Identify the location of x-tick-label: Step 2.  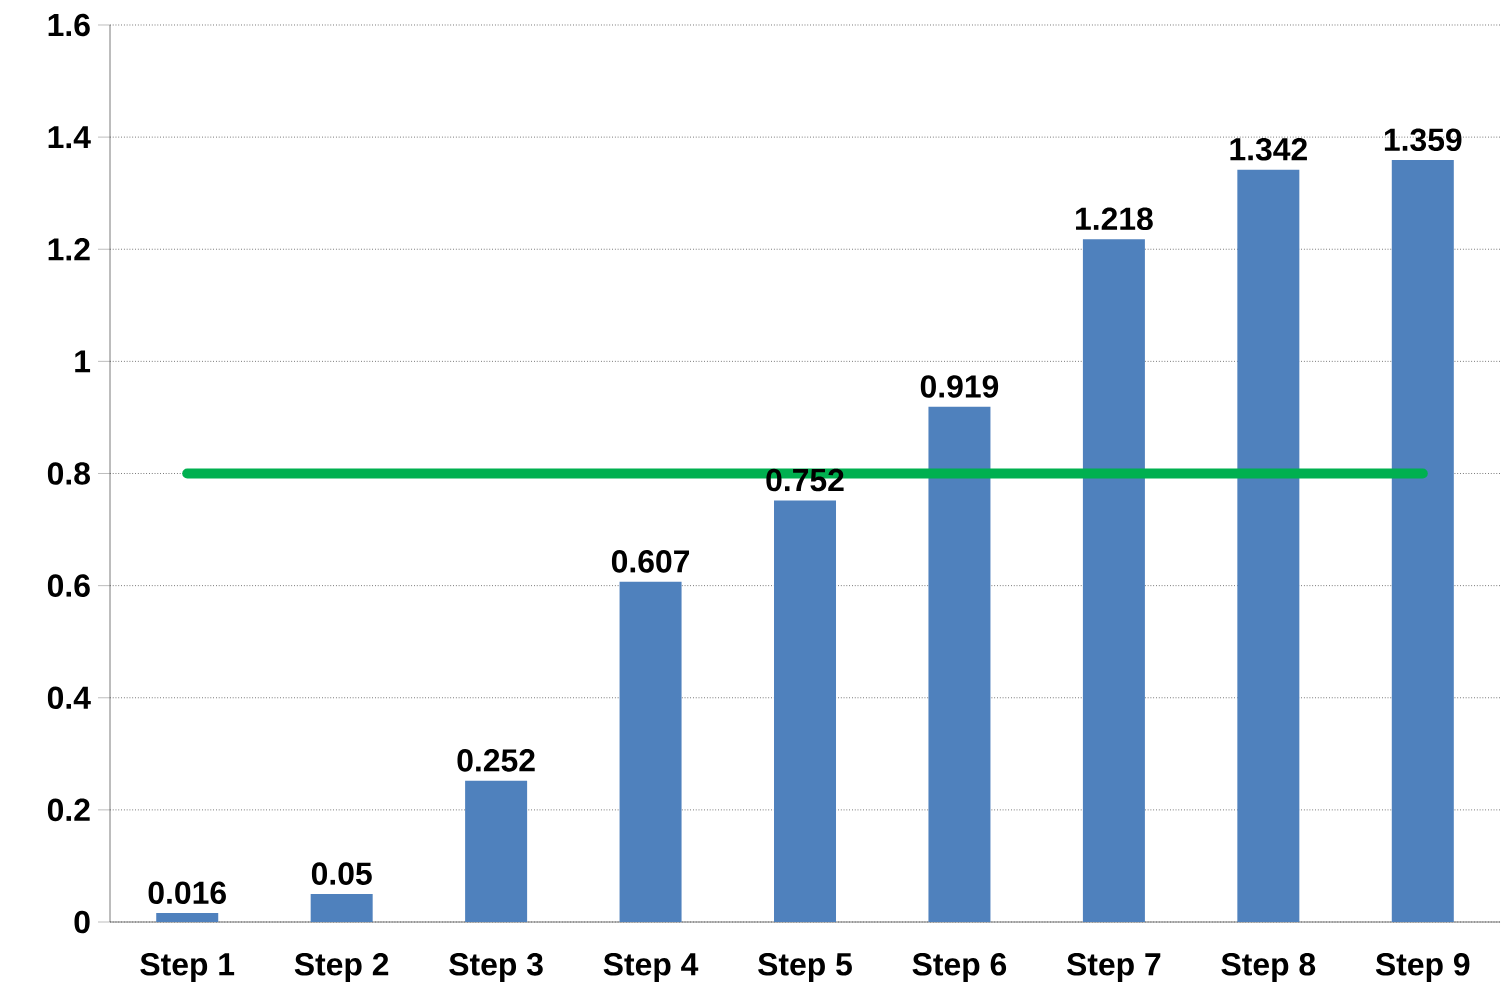
(341, 967).